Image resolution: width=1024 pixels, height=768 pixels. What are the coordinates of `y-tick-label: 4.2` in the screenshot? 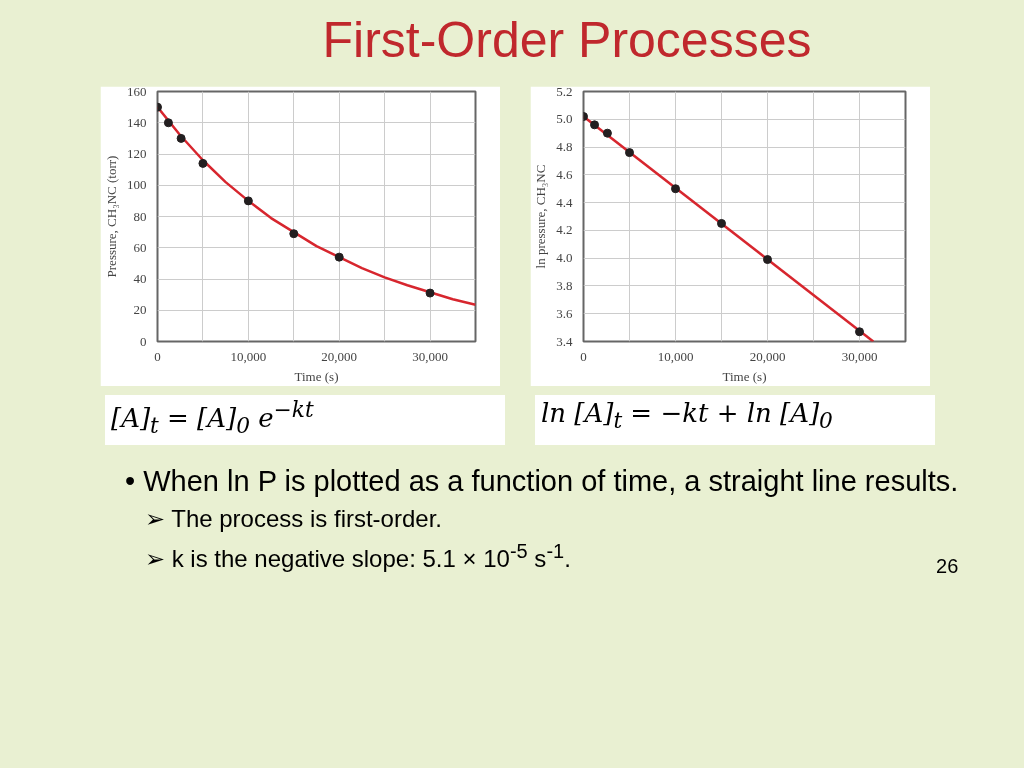 It's located at (564, 230).